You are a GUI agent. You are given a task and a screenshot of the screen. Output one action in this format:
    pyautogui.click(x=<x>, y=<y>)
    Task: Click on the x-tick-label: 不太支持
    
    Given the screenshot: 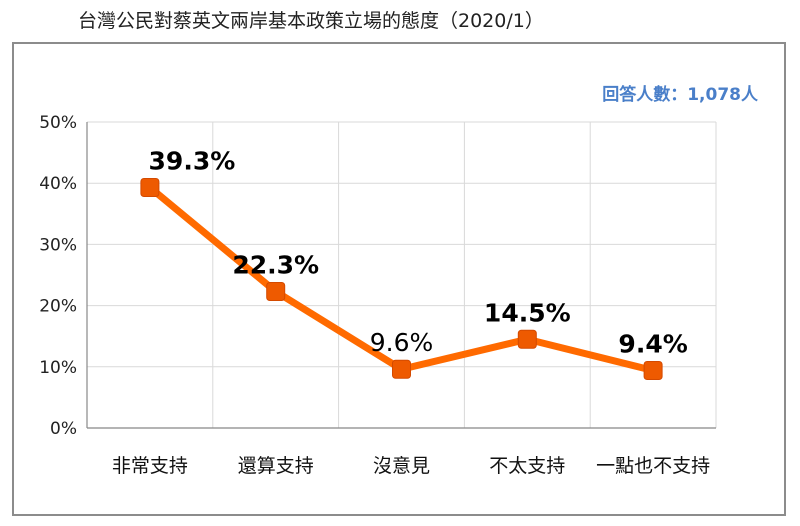 What is the action you would take?
    pyautogui.click(x=527, y=466)
    